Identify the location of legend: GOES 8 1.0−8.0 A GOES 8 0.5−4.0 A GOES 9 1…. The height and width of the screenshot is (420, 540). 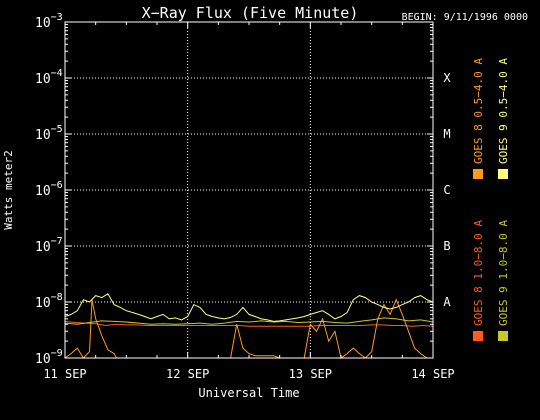
(491, 199).